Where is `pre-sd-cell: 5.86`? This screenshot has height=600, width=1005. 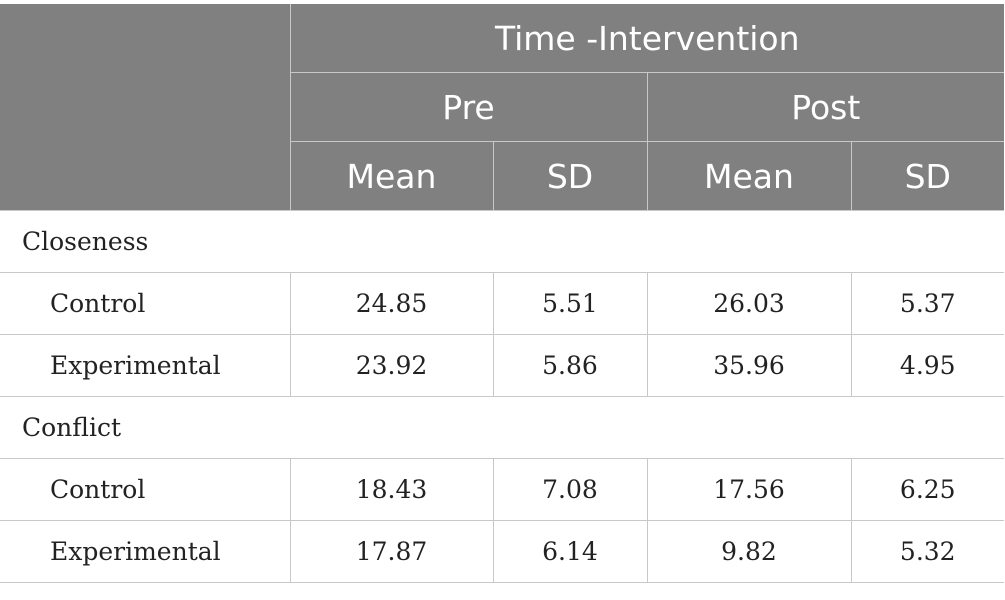 pre-sd-cell: 5.86 is located at coordinates (570, 365).